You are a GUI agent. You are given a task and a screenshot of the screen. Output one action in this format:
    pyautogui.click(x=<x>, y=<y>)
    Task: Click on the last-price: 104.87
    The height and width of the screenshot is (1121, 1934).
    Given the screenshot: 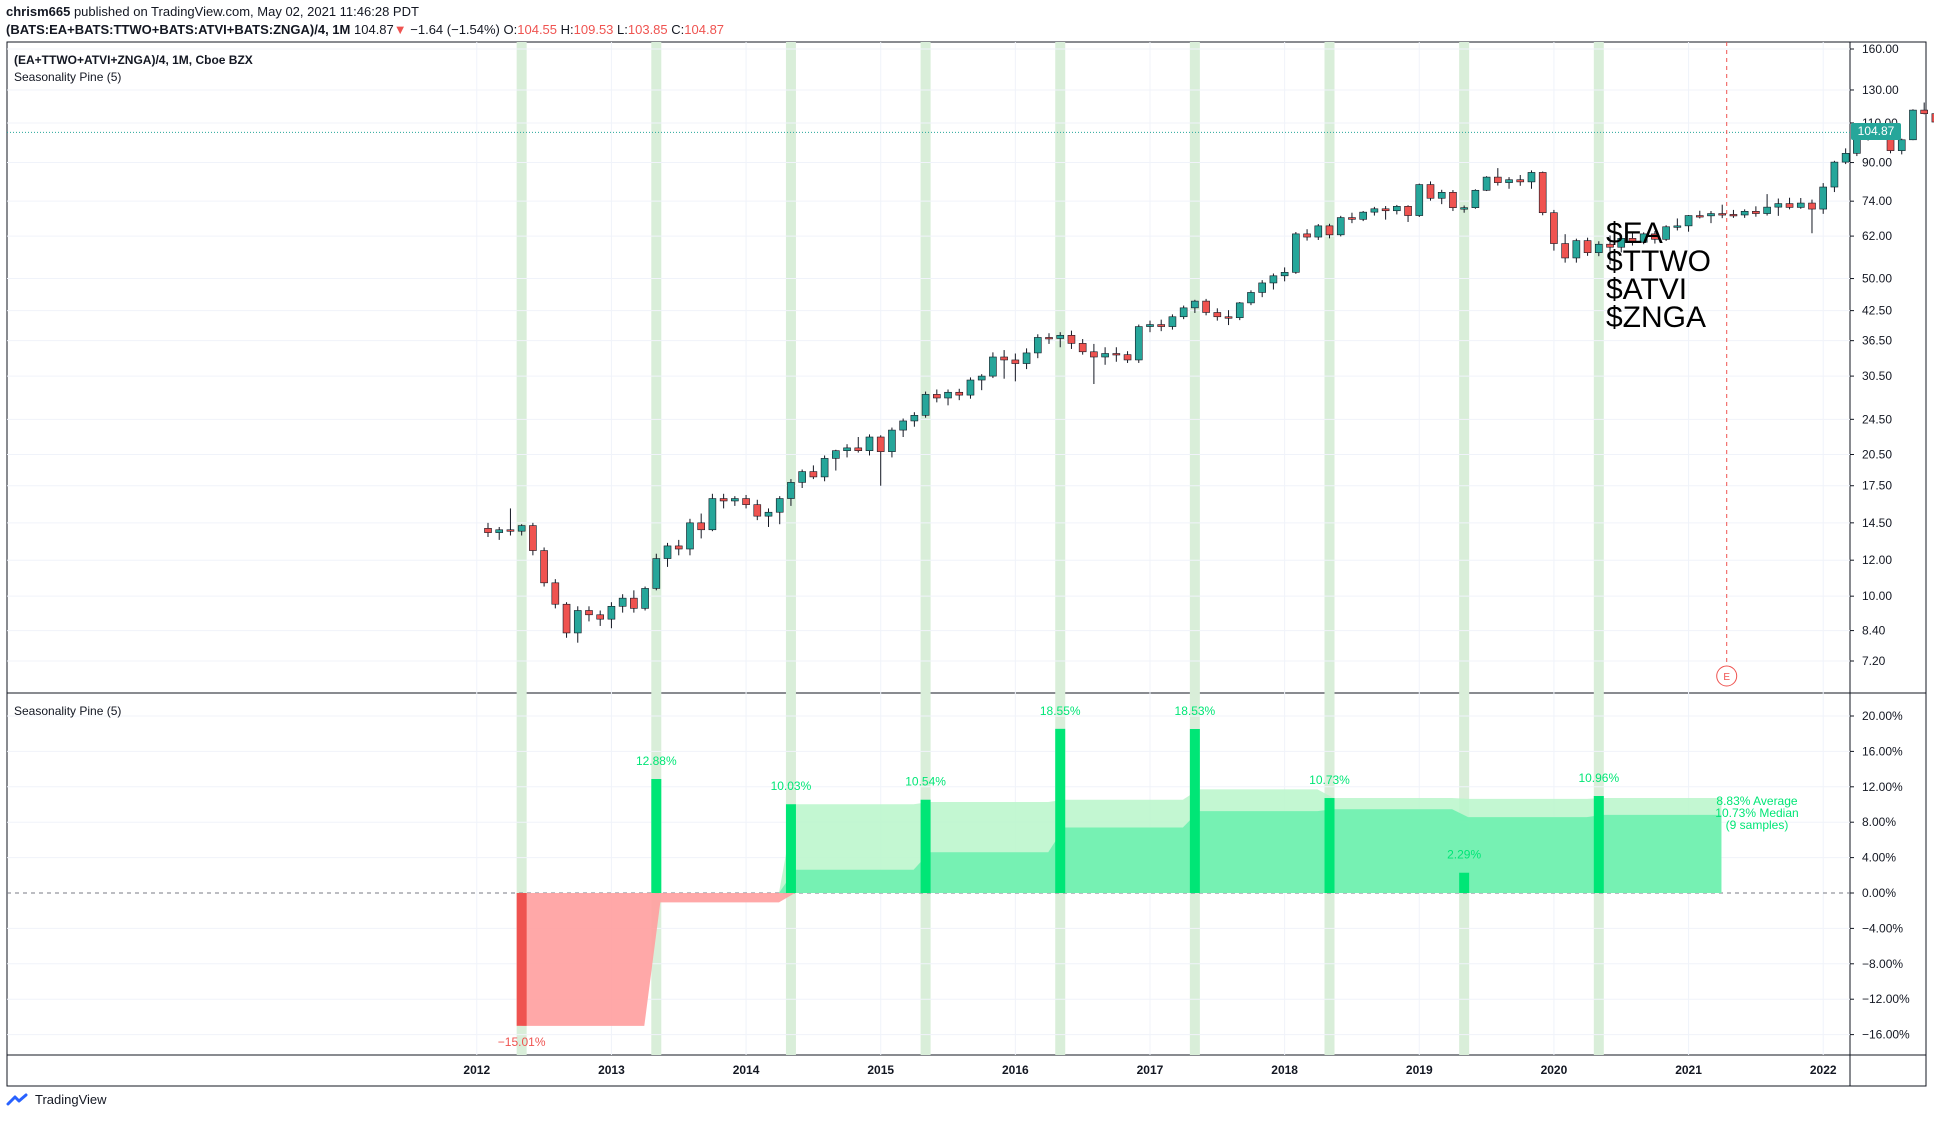 What is the action you would take?
    pyautogui.click(x=374, y=29)
    